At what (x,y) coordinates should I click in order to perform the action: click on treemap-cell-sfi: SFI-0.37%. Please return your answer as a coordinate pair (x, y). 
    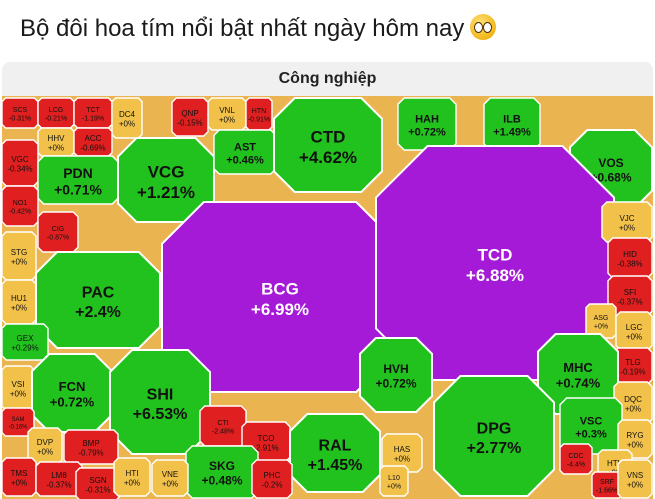
    Looking at the image, I should click on (630, 296).